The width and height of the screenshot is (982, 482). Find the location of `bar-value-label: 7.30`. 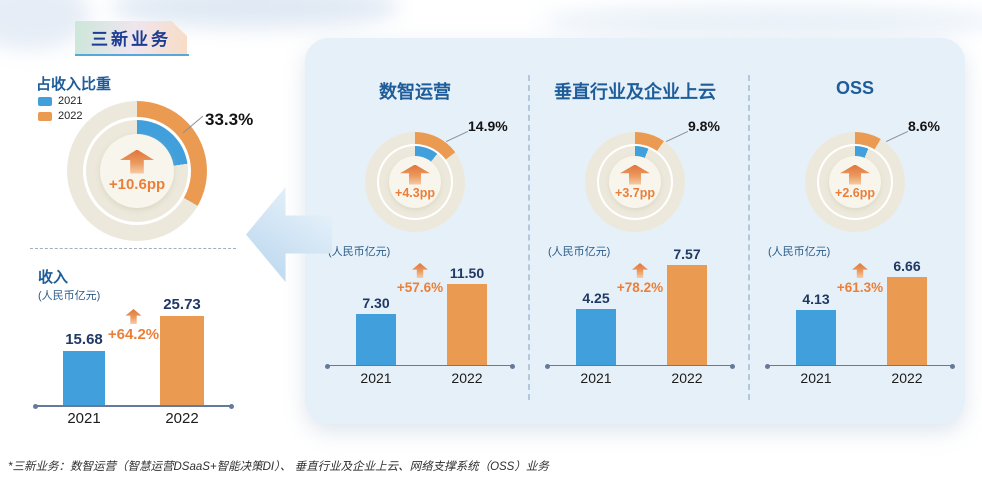

bar-value-label: 7.30 is located at coordinates (376, 303).